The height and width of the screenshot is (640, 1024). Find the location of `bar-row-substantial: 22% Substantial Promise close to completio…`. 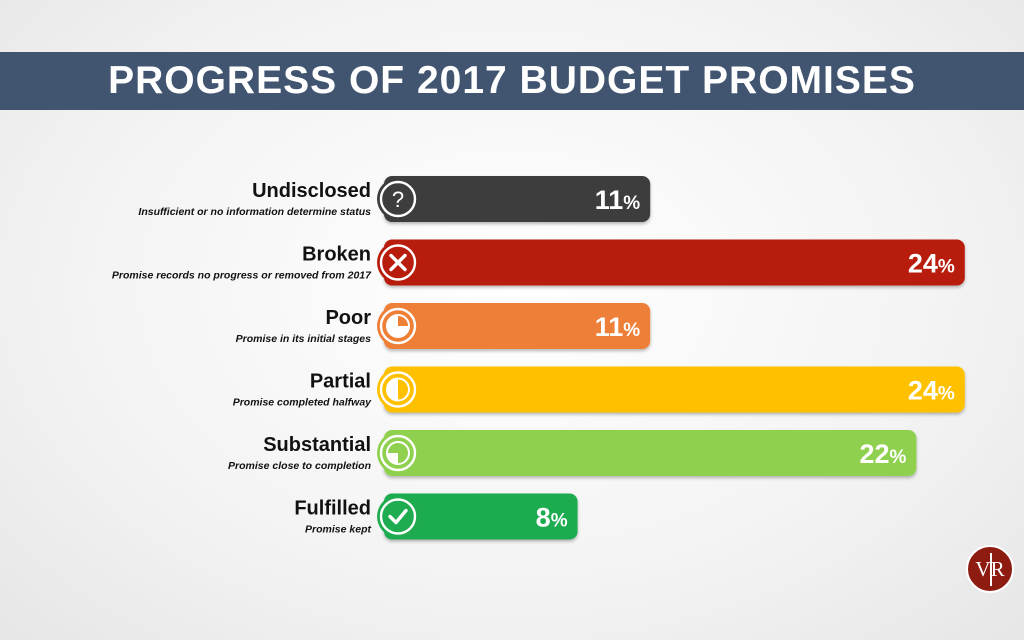

bar-row-substantial: 22% Substantial Promise close to completio… is located at coordinates (572, 453).